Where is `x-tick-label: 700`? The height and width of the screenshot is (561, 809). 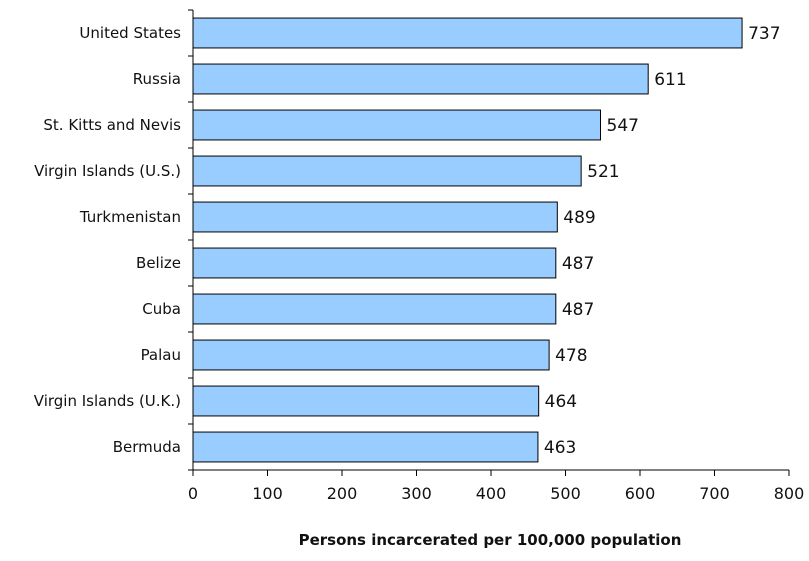
x-tick-label: 700 is located at coordinates (714, 493).